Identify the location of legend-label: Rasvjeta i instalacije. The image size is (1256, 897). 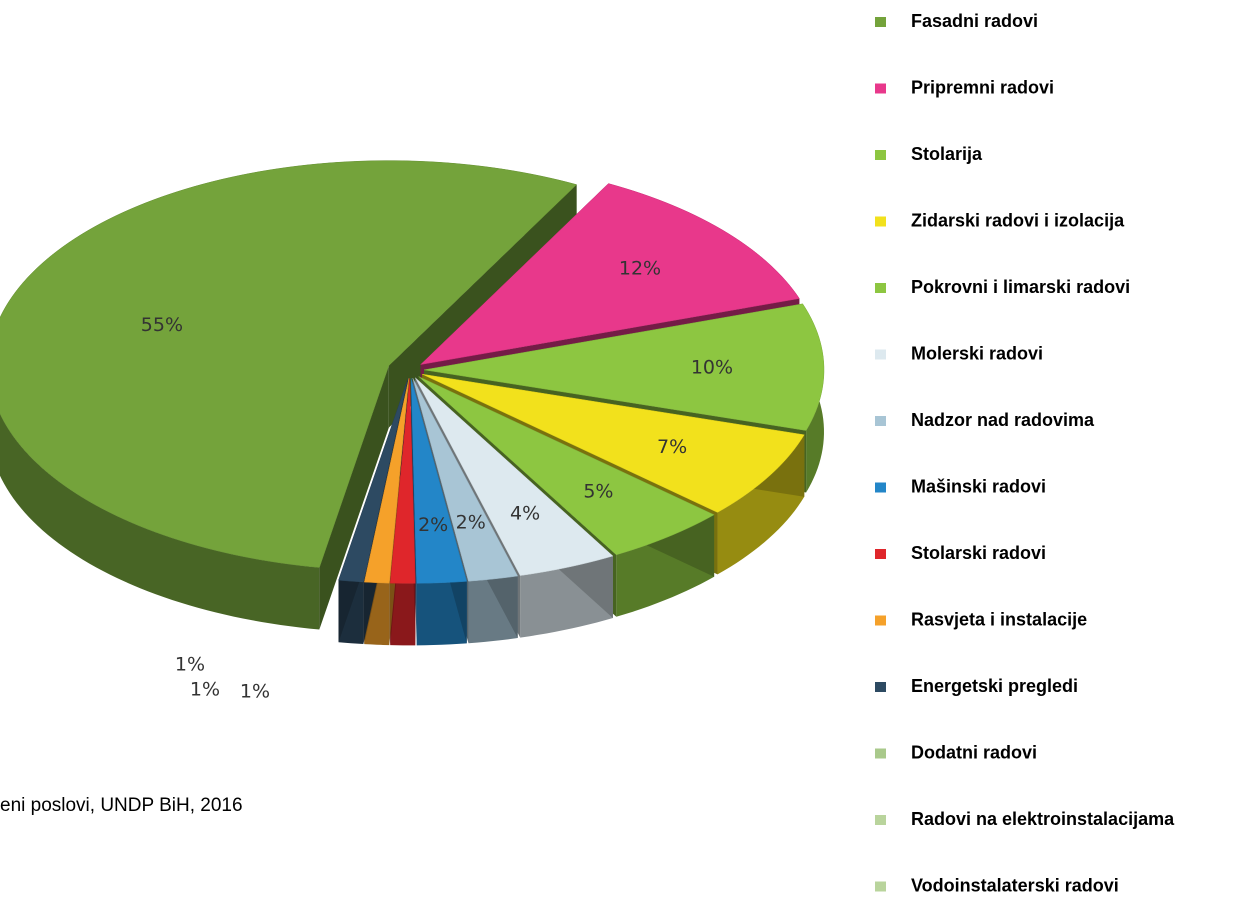
(999, 619).